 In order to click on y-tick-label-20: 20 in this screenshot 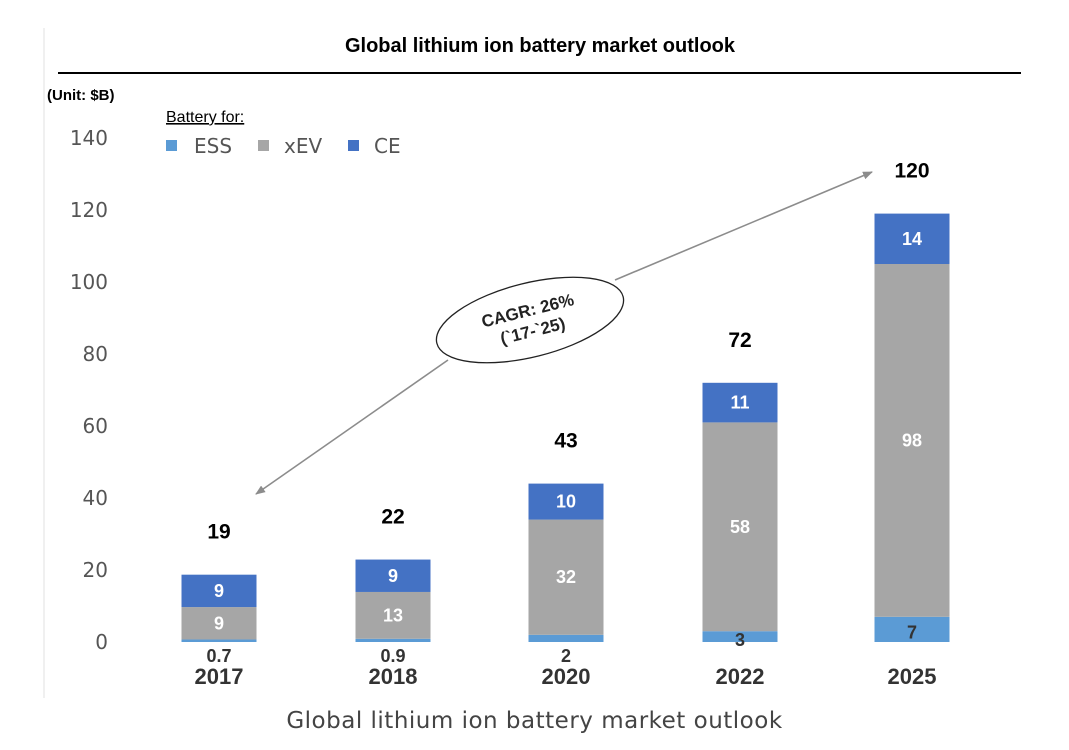, I will do `click(95, 570)`.